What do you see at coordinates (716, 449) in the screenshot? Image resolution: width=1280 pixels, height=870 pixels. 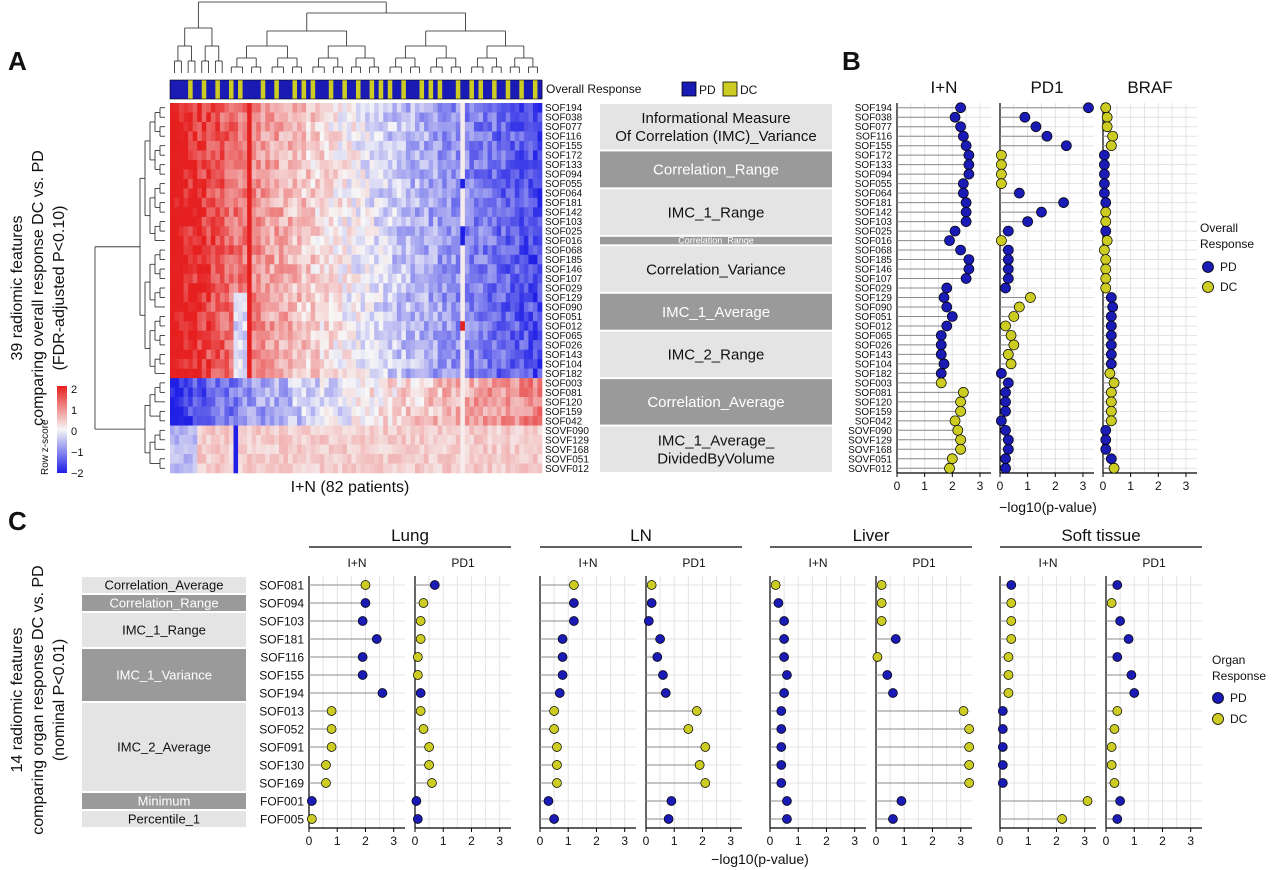 I see `feature-group-box` at bounding box center [716, 449].